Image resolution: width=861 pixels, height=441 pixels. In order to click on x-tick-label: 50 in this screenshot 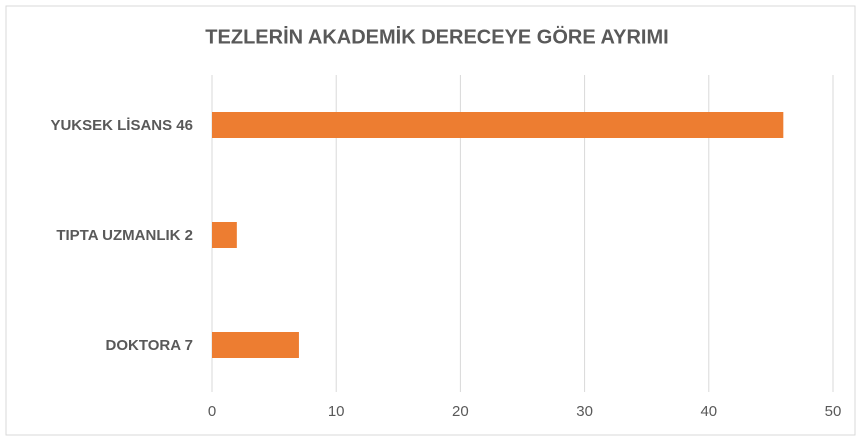, I will do `click(833, 411)`.